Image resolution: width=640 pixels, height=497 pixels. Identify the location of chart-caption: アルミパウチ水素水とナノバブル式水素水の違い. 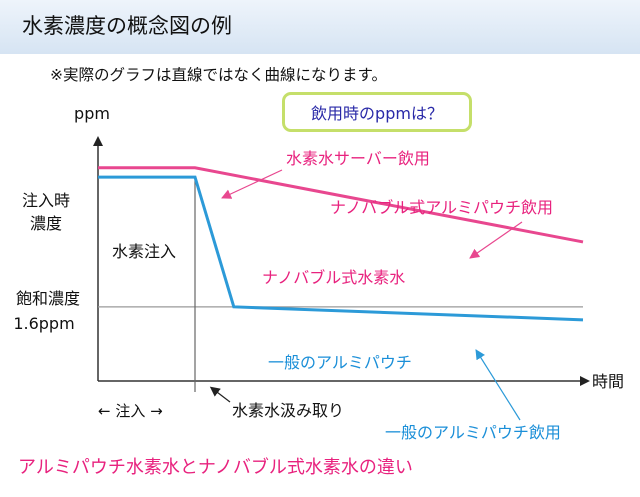
(215, 467).